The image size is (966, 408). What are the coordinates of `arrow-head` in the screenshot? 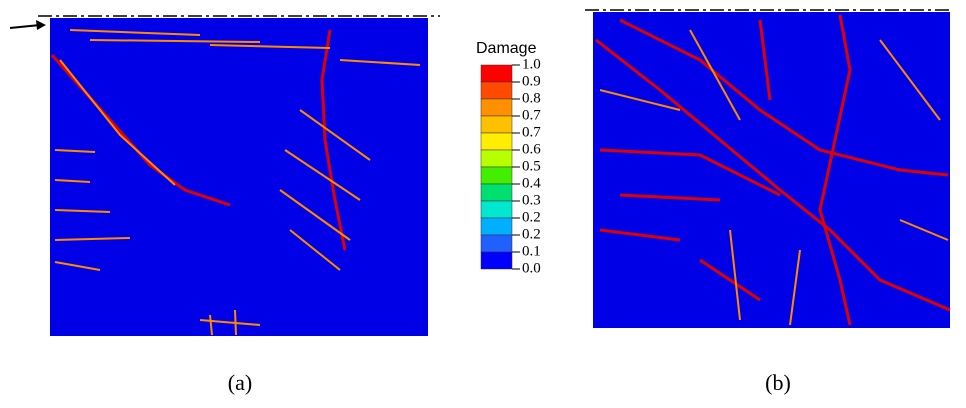 It's located at (41, 25).